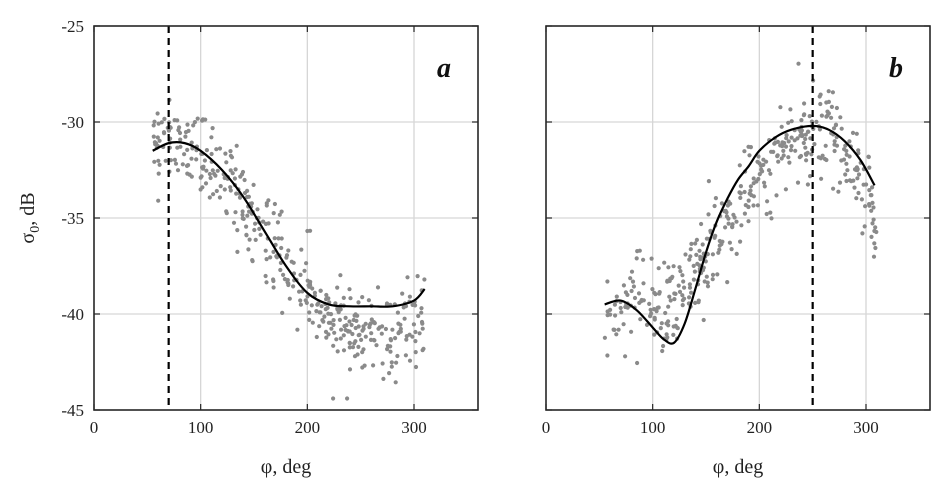 This screenshot has height=487, width=936. What do you see at coordinates (72, 410) in the screenshot?
I see `y-tick-label: -45` at bounding box center [72, 410].